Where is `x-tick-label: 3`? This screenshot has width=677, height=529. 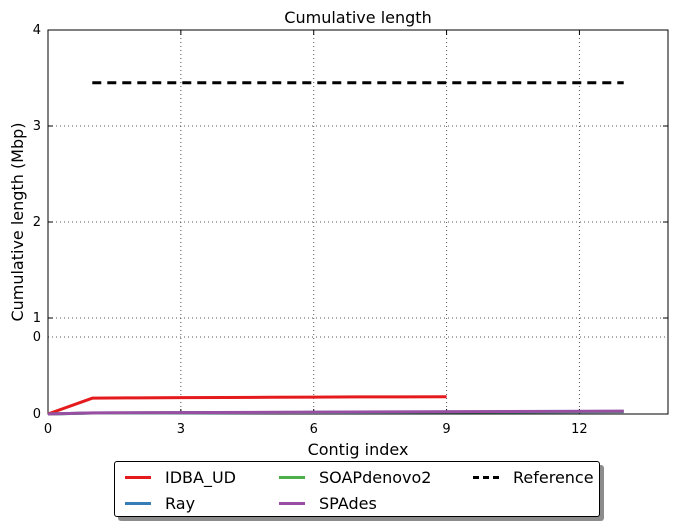
x-tick-label: 3 is located at coordinates (181, 429).